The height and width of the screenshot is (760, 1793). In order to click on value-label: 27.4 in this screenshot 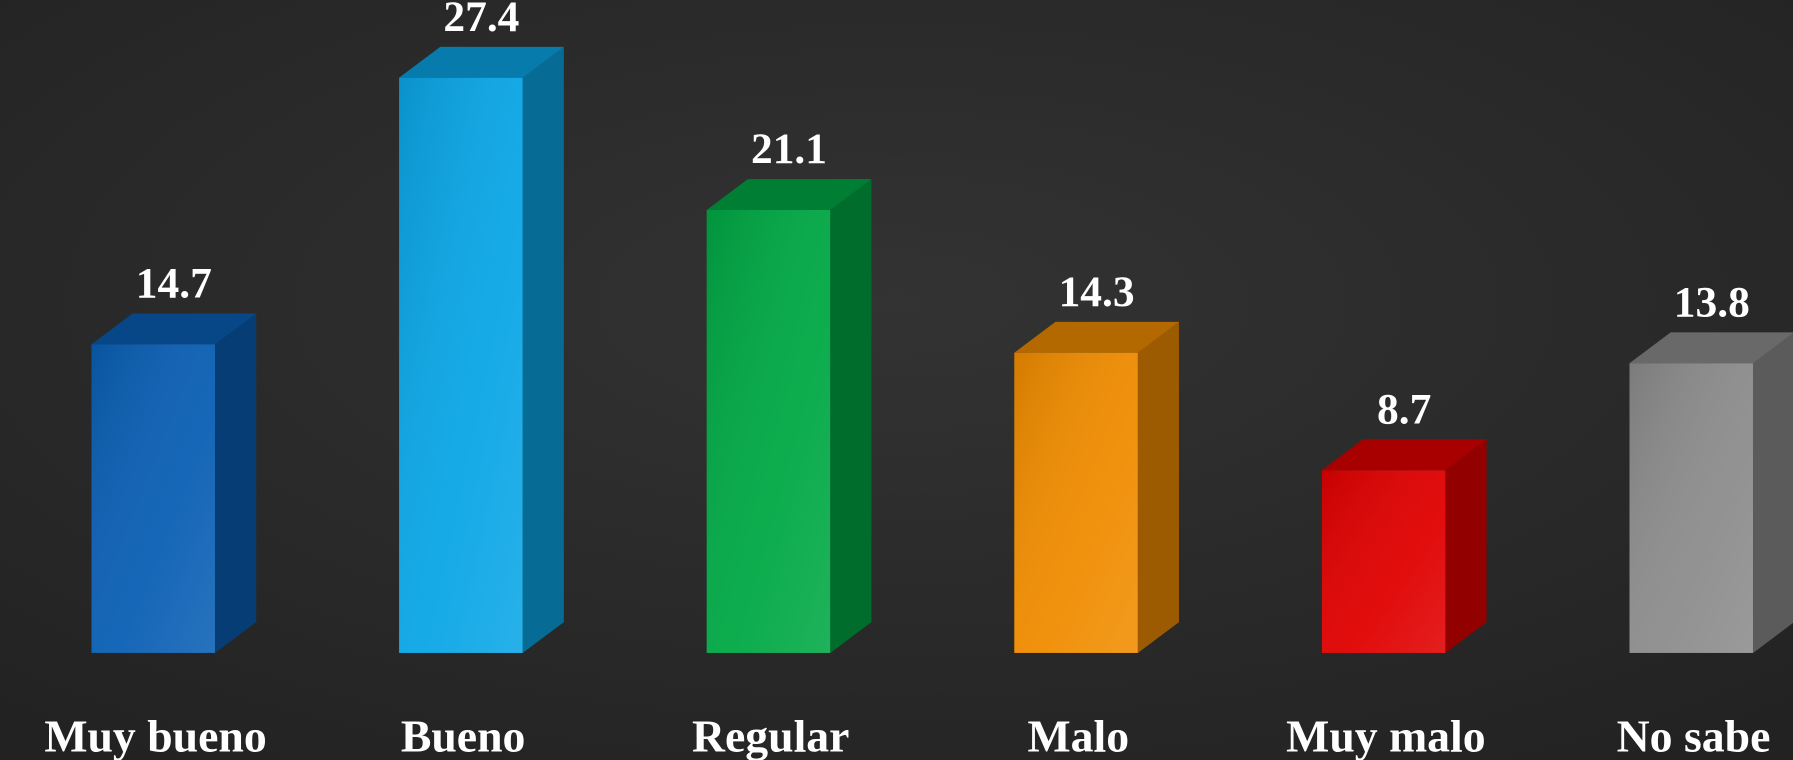, I will do `click(481, 20)`.